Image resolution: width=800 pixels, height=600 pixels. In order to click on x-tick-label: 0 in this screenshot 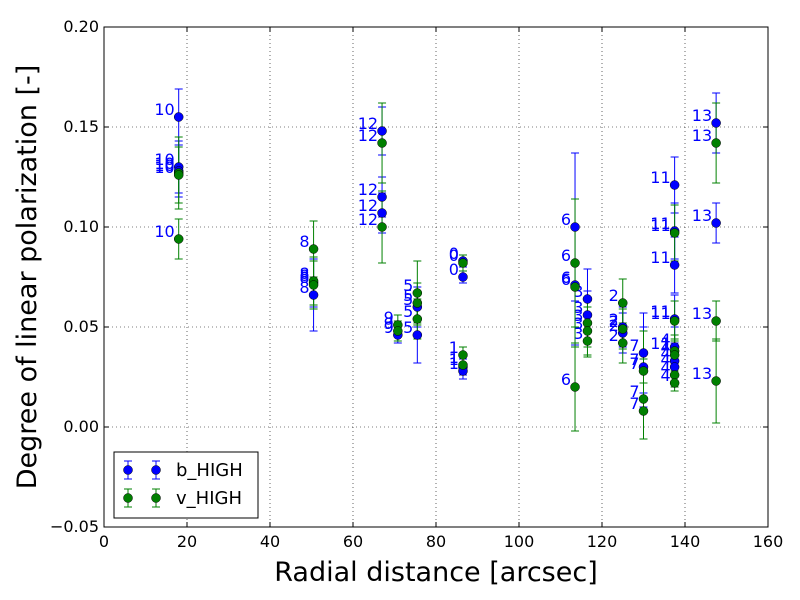, I will do `click(104, 541)`.